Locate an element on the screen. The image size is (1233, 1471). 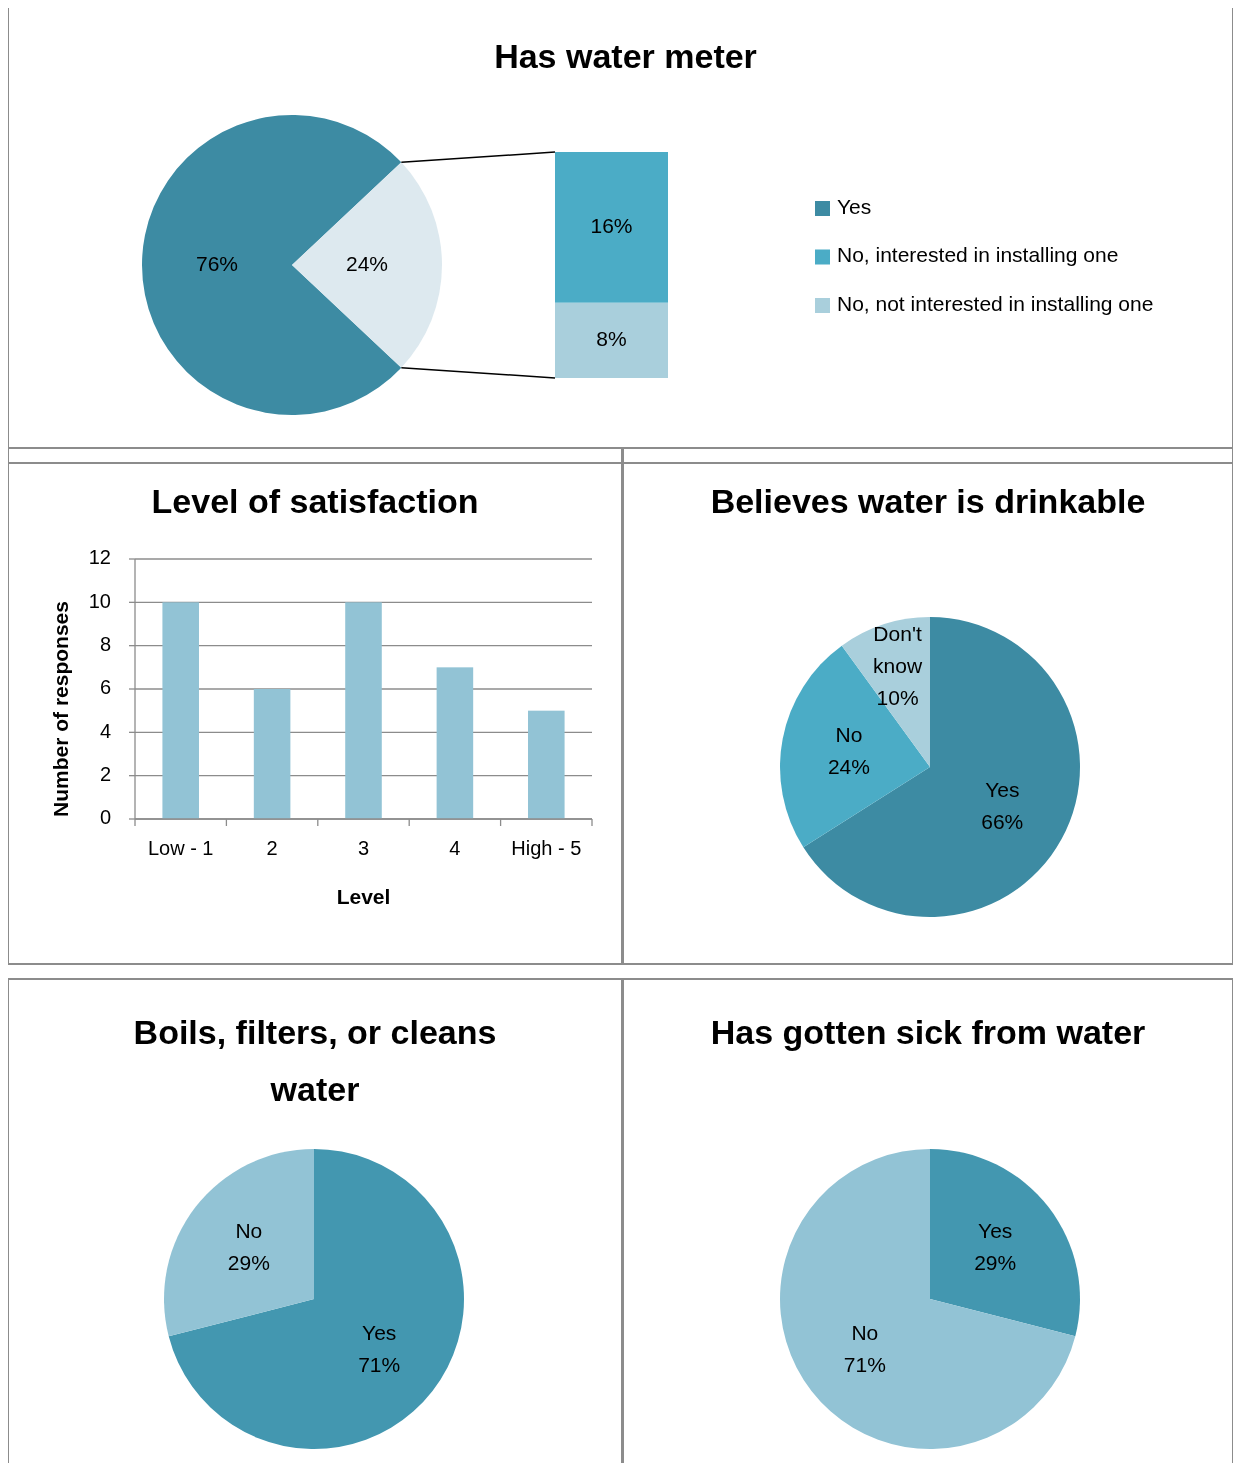
y-axis-title: Number of responses is located at coordinates (60, 709).